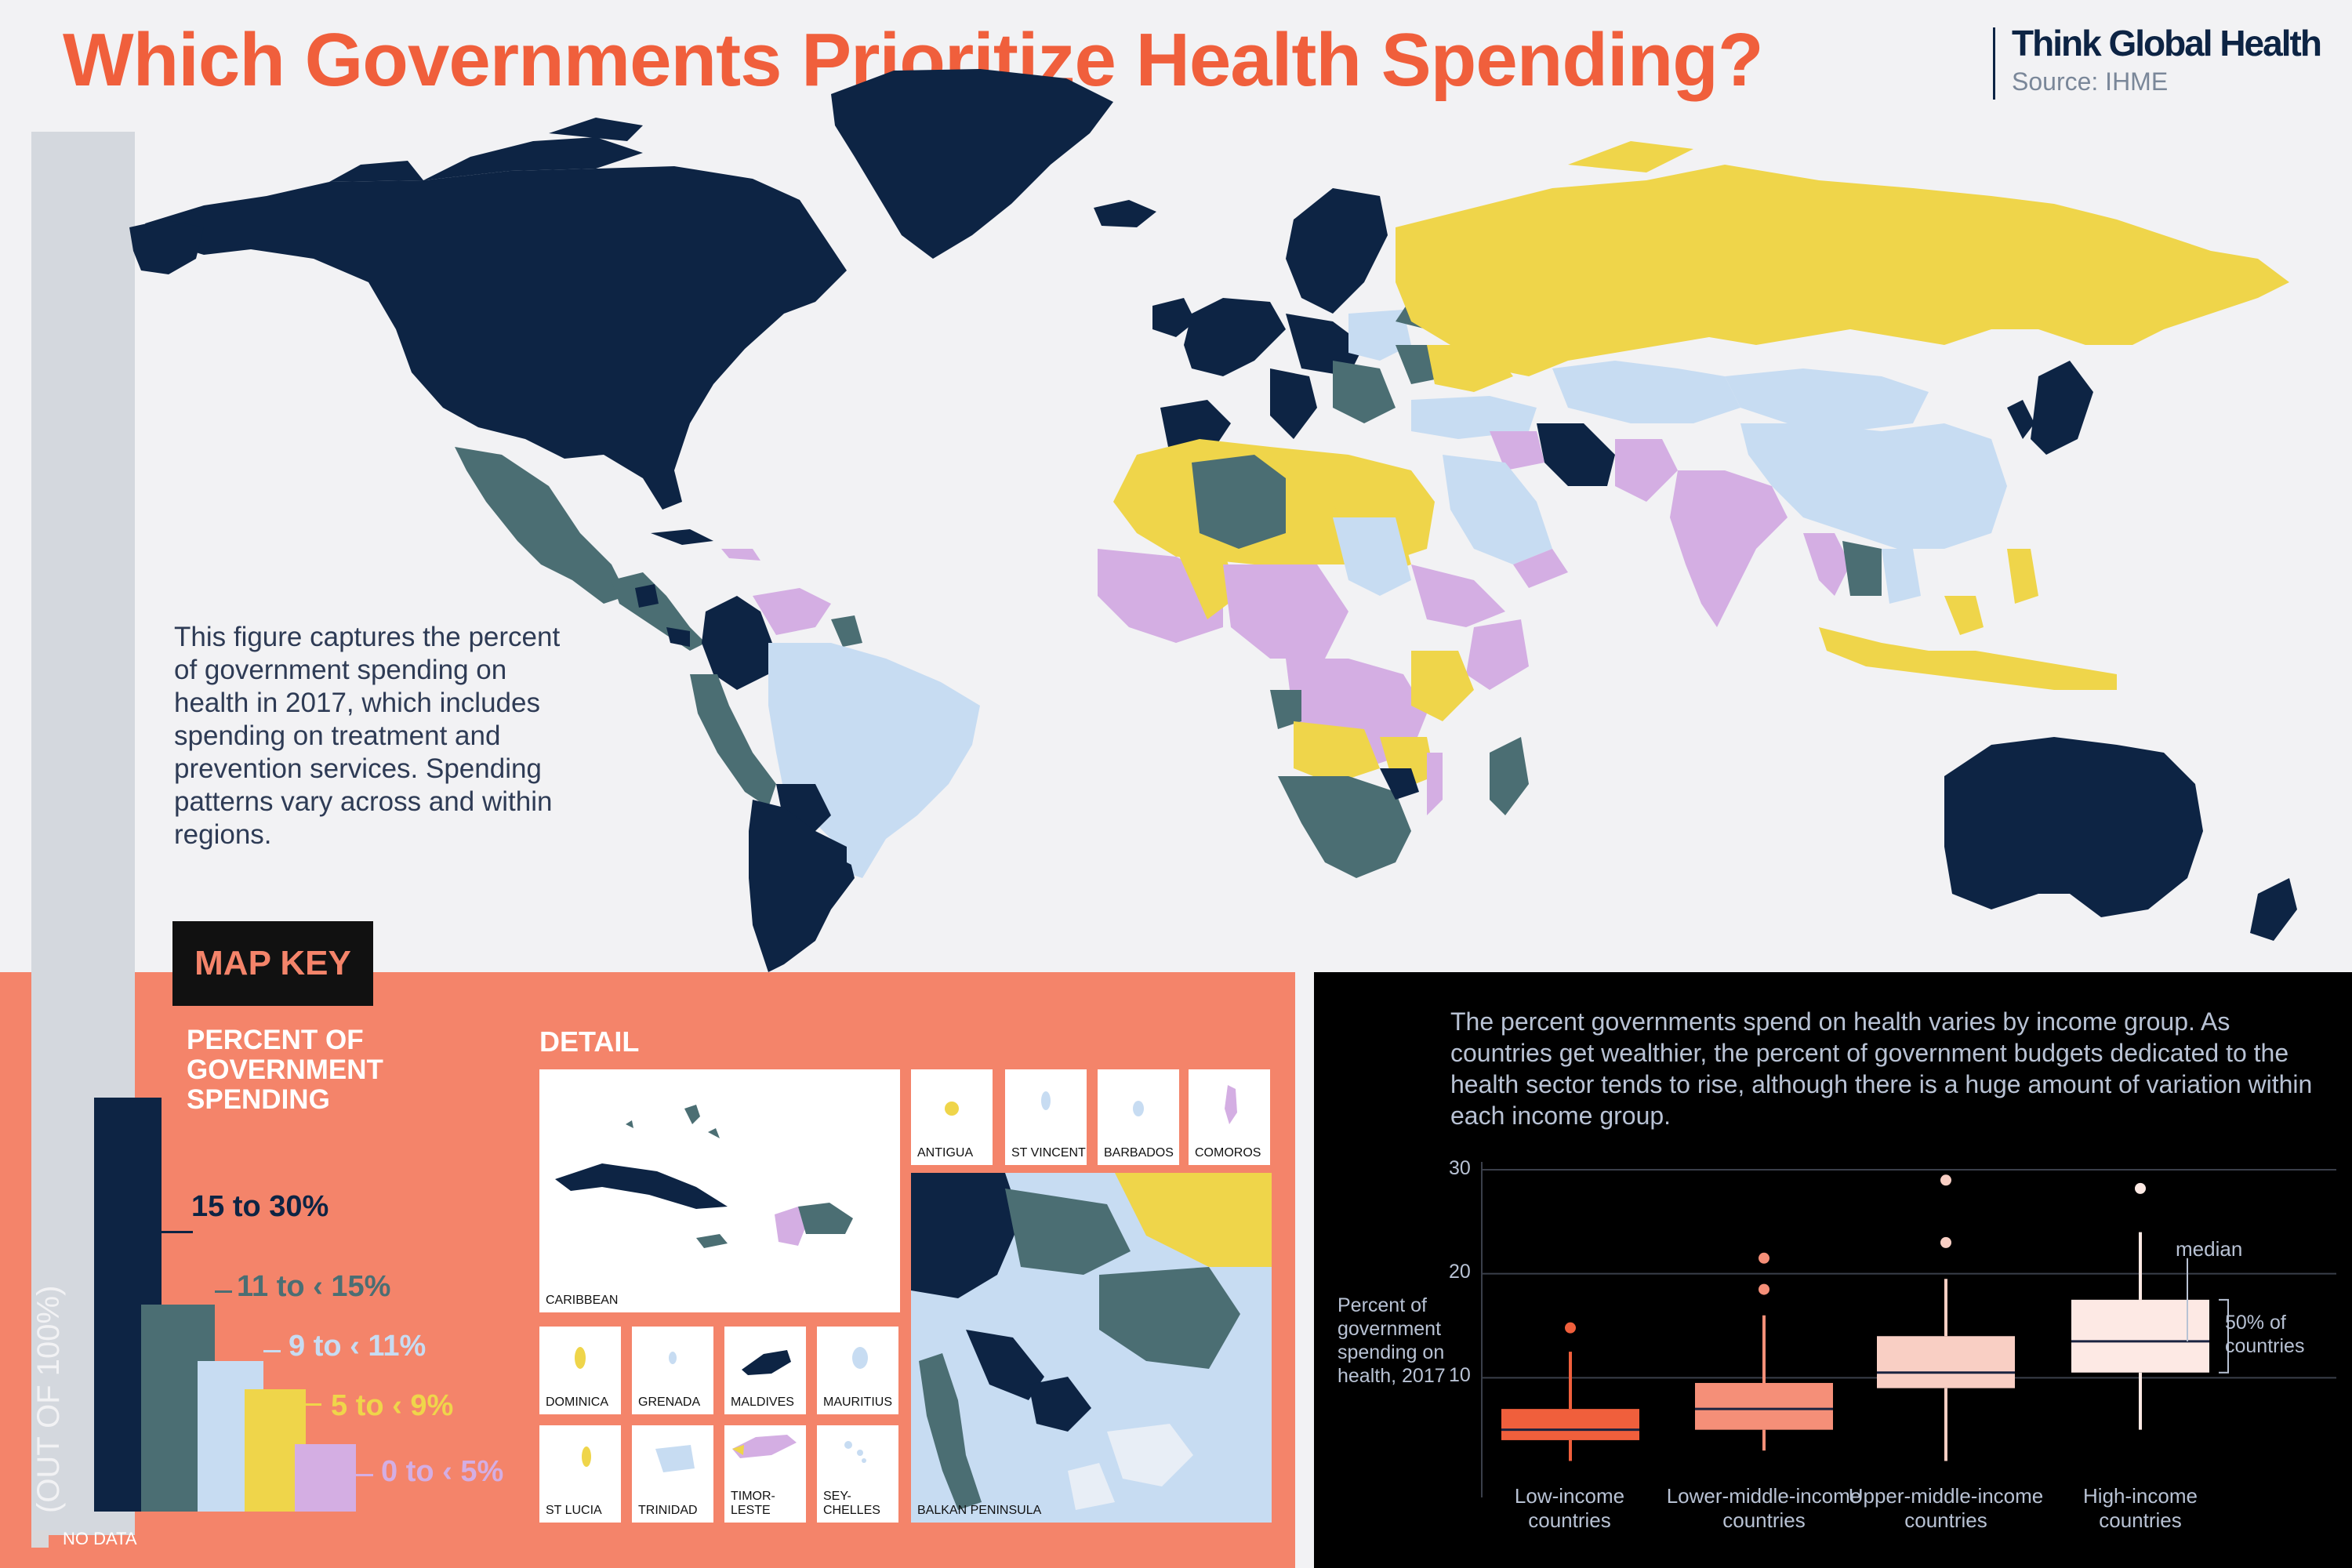  What do you see at coordinates (272, 963) in the screenshot?
I see `map-key-title: MAP KEY` at bounding box center [272, 963].